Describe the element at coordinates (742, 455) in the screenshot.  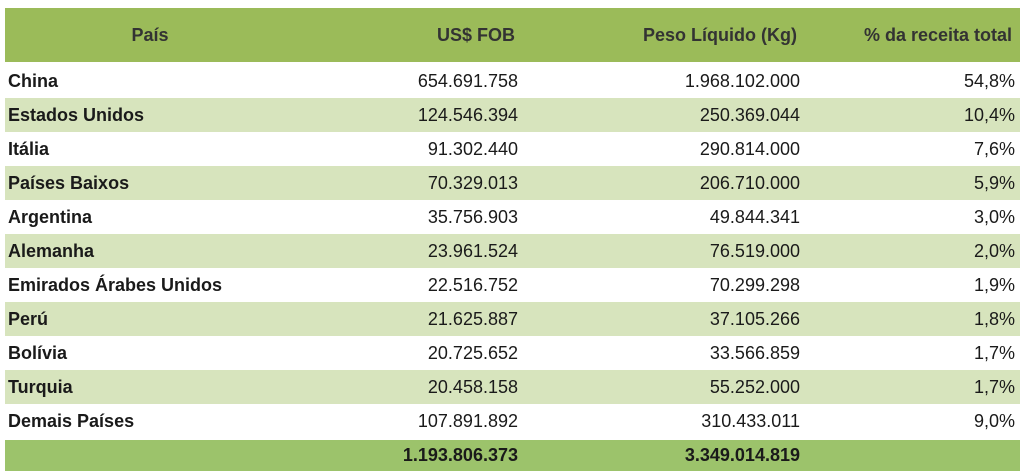
I see `total-peso-liquido: 3.349.014.819` at that location.